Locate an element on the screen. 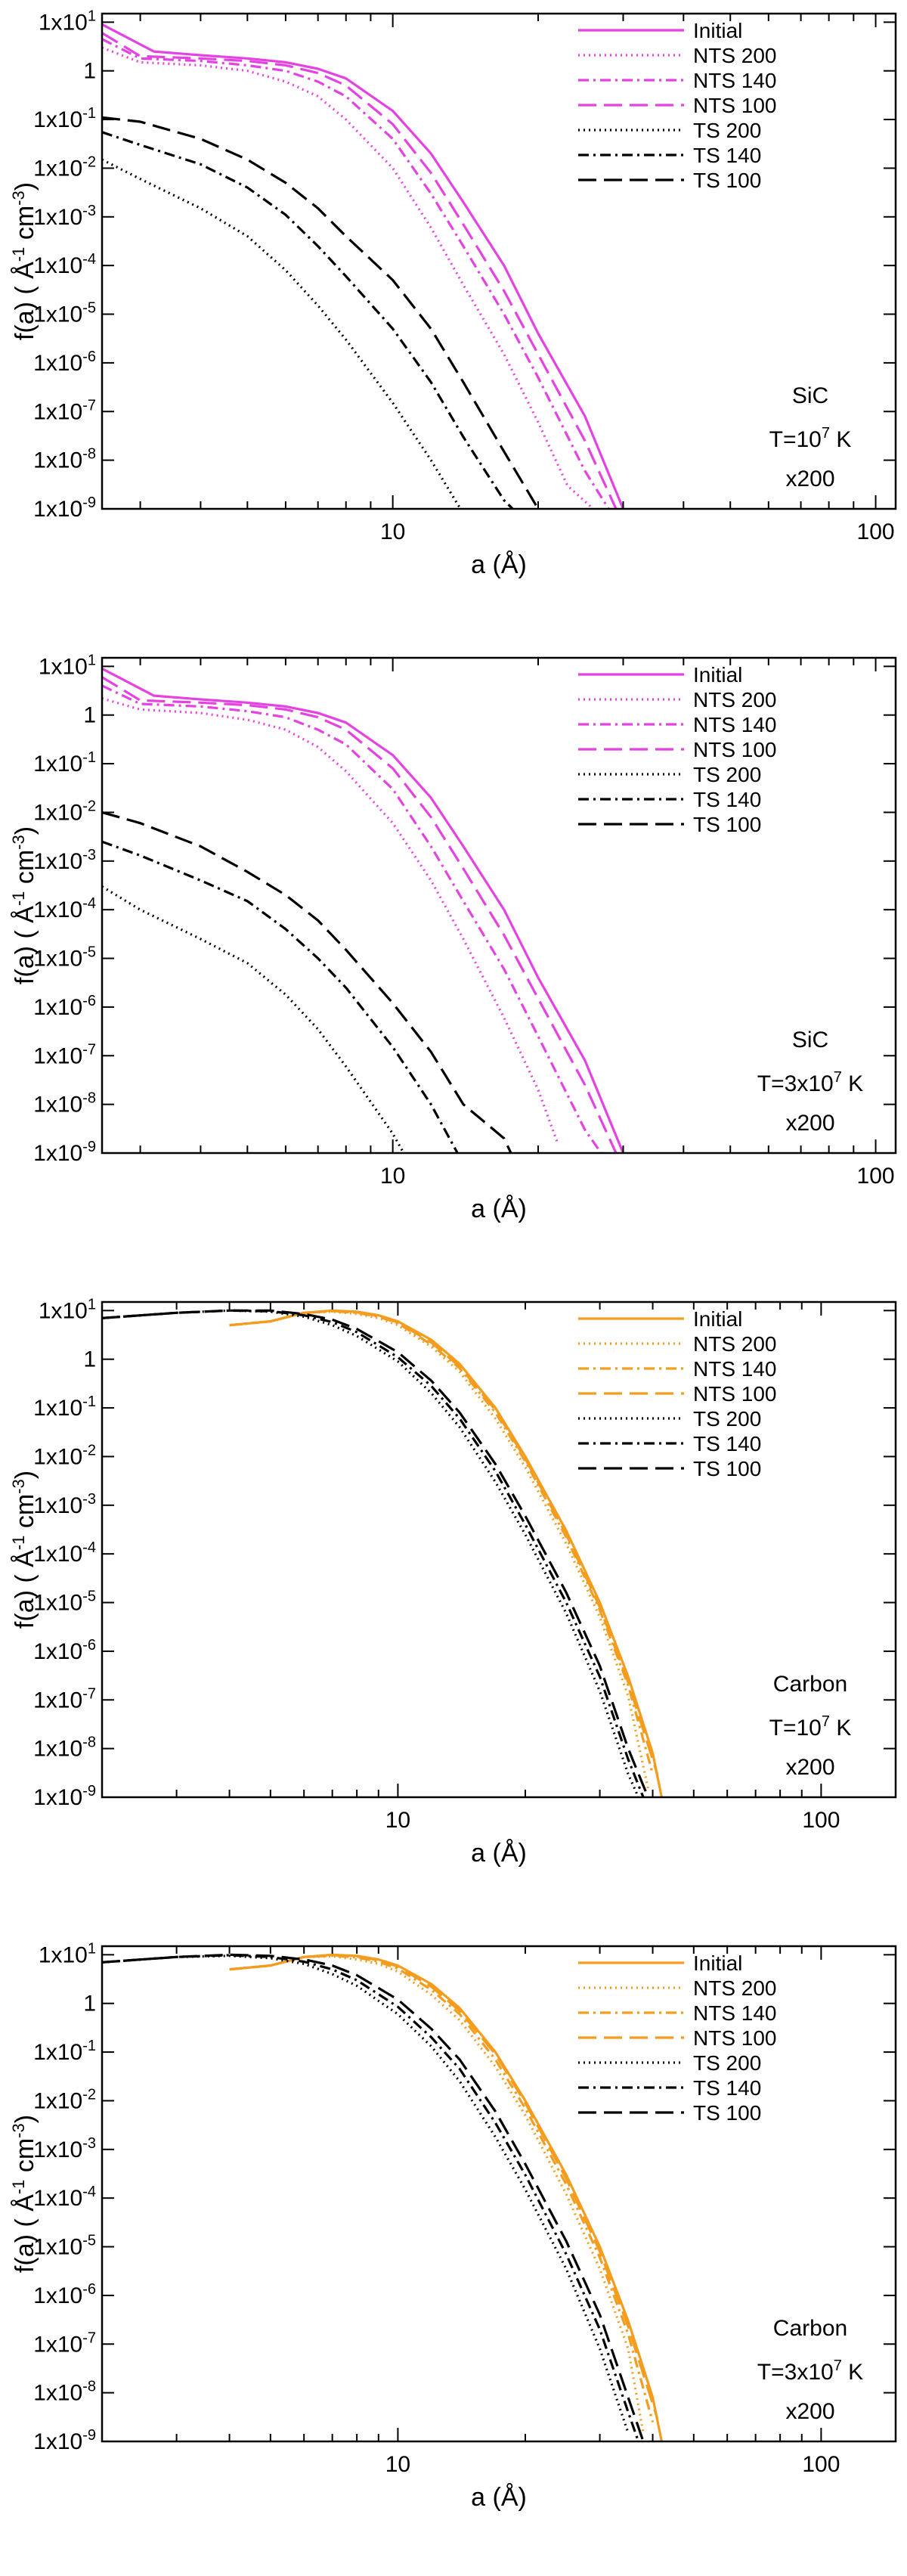 The width and height of the screenshot is (907, 2576). y-tick-label: 1x10⁻⁷ is located at coordinates (64, 410).